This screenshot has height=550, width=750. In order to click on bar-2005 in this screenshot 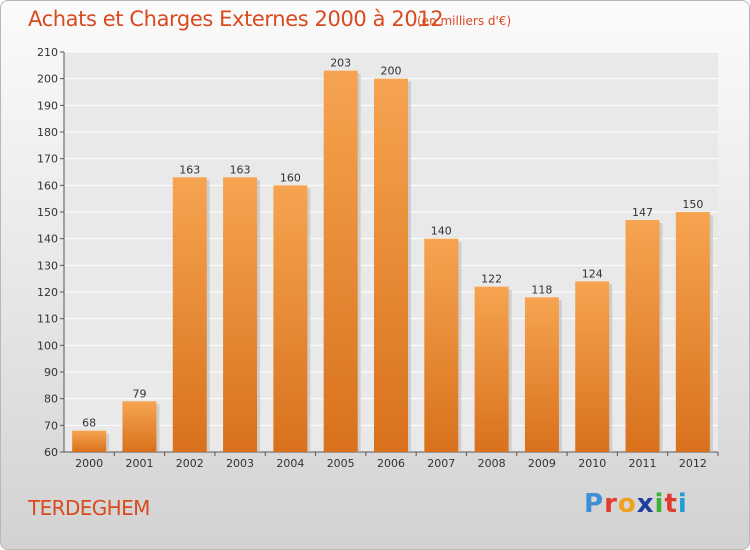, I will do `click(340, 261)`.